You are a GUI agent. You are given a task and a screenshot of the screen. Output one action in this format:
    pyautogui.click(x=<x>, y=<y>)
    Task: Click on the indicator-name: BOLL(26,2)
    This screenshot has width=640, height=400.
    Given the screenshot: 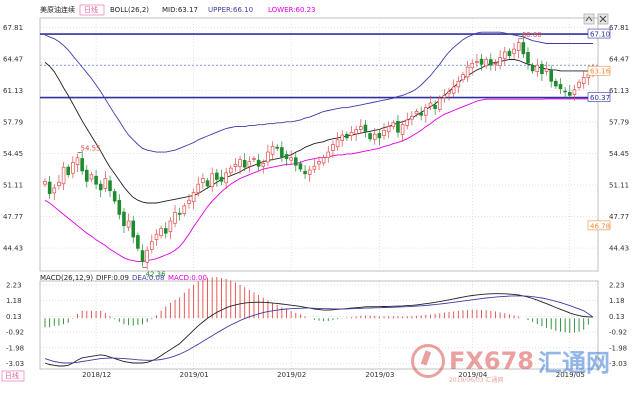 What is the action you would take?
    pyautogui.click(x=129, y=10)
    